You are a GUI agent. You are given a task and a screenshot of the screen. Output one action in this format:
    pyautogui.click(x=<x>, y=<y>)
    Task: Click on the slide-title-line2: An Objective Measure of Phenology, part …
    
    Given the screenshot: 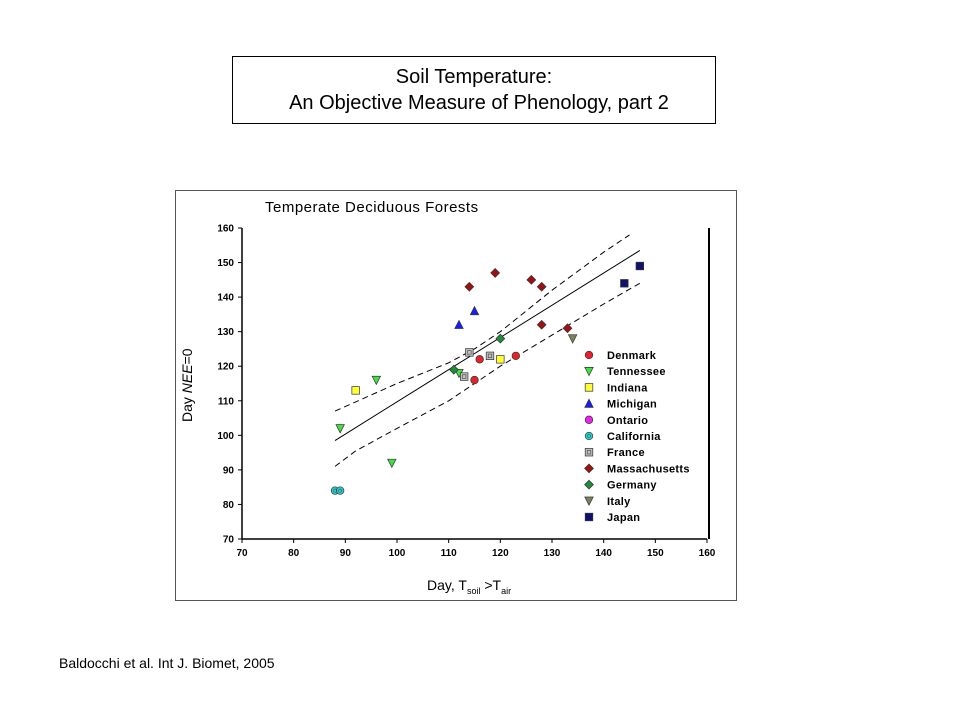 What is the action you would take?
    pyautogui.click(x=479, y=103)
    